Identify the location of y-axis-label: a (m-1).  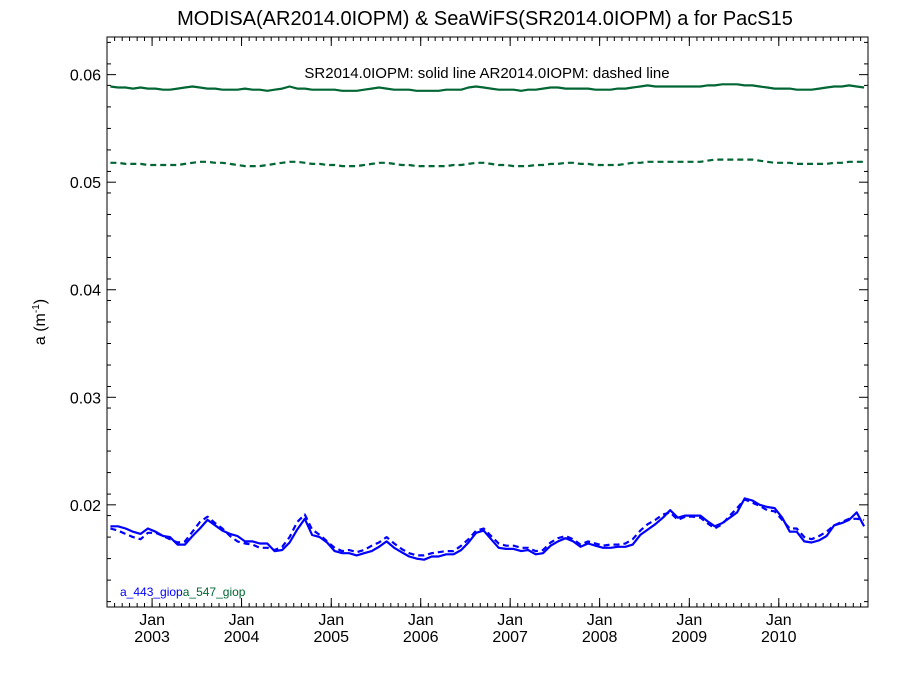
(40, 322).